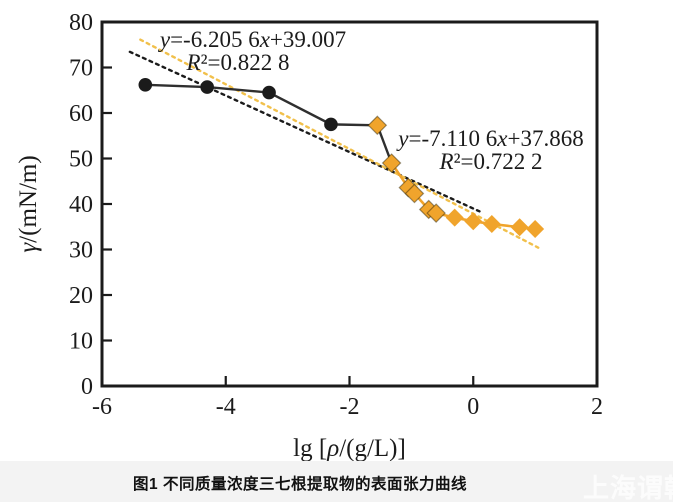  I want to click on x-tick-label: -6, so click(102, 407).